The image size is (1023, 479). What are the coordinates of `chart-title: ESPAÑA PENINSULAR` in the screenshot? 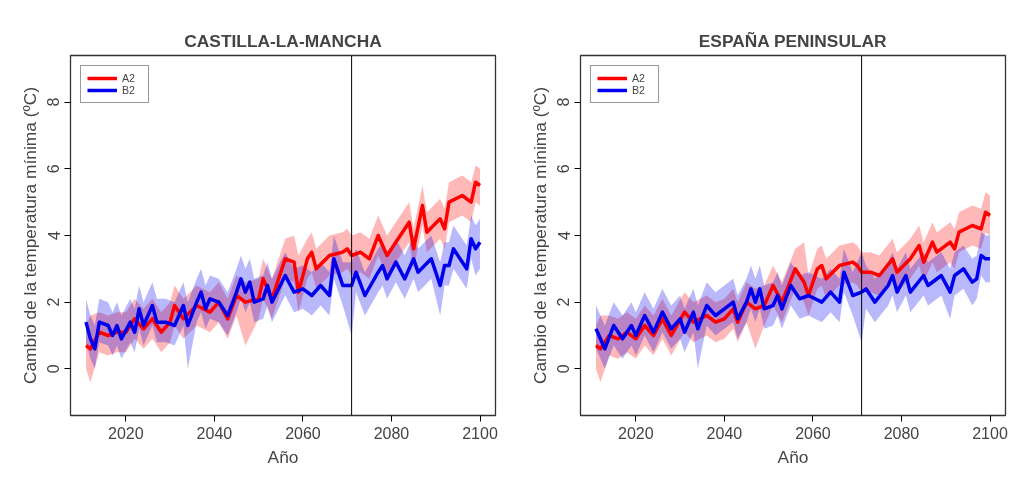 It's located at (793, 40).